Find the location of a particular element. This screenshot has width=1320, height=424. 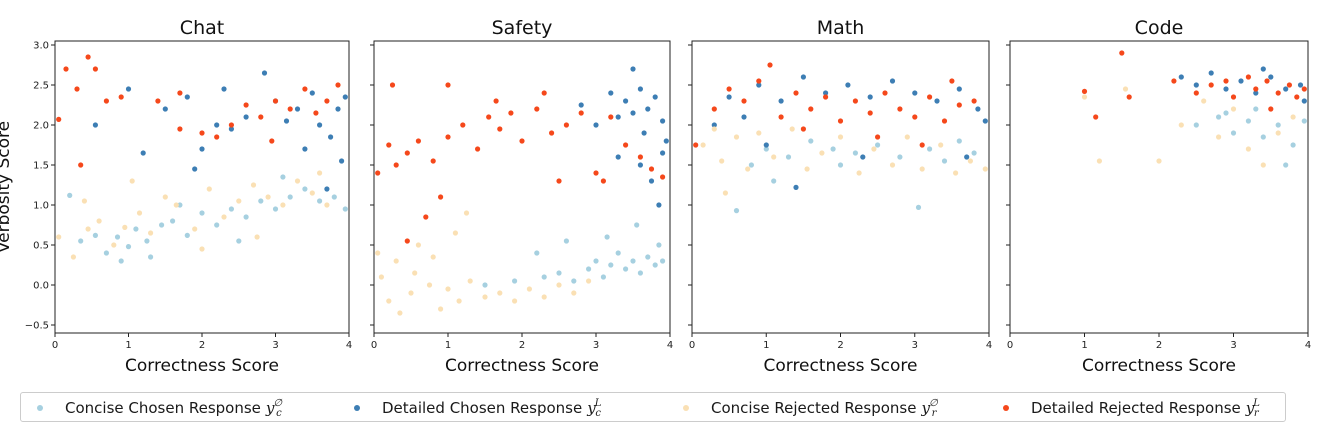

x-tick-label: 0 is located at coordinates (692, 345).